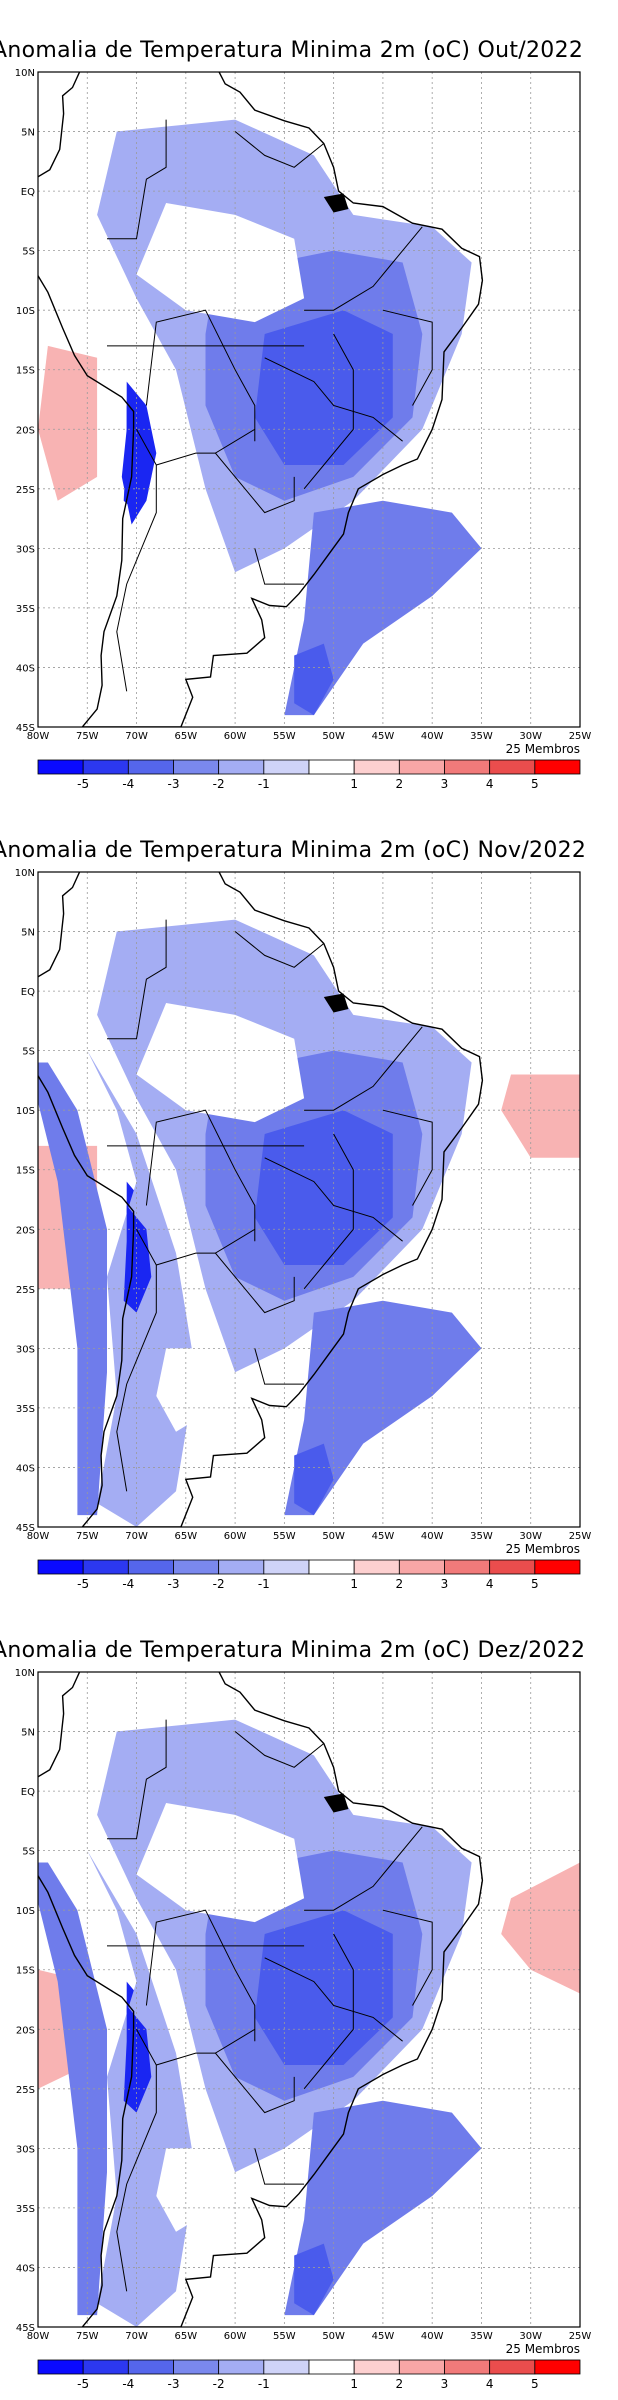 Image resolution: width=618 pixels, height=2400 pixels. What do you see at coordinates (25, 490) in the screenshot?
I see `lat-label: 25S` at bounding box center [25, 490].